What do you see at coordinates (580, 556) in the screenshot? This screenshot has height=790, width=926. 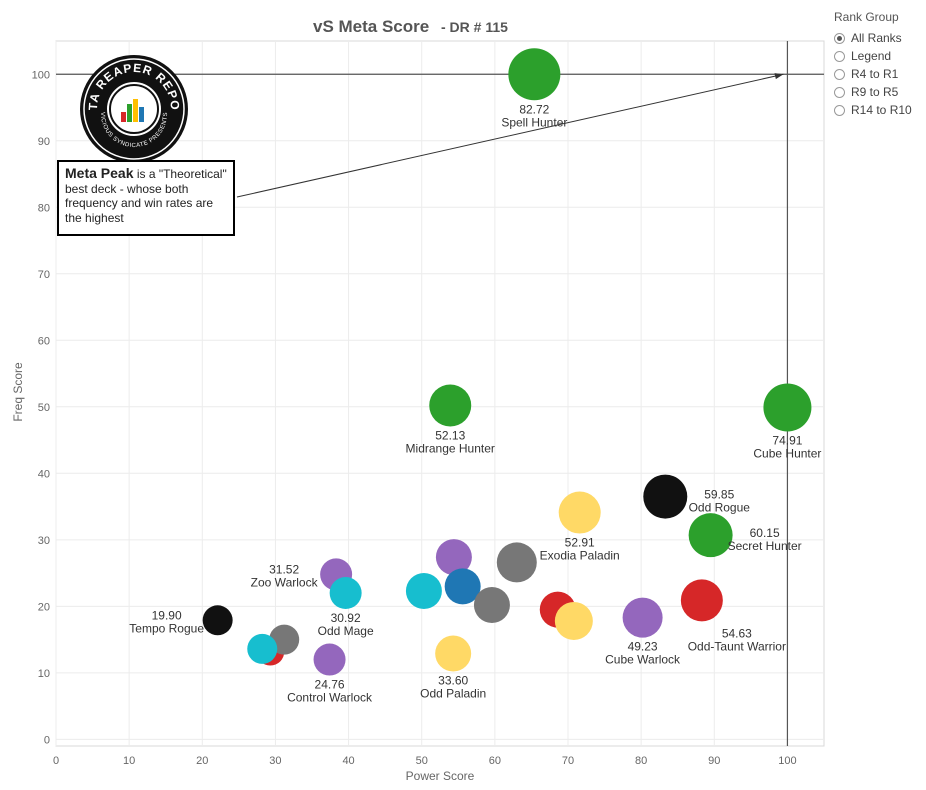 I see `point-deck-label: Exodia Paladin` at bounding box center [580, 556].